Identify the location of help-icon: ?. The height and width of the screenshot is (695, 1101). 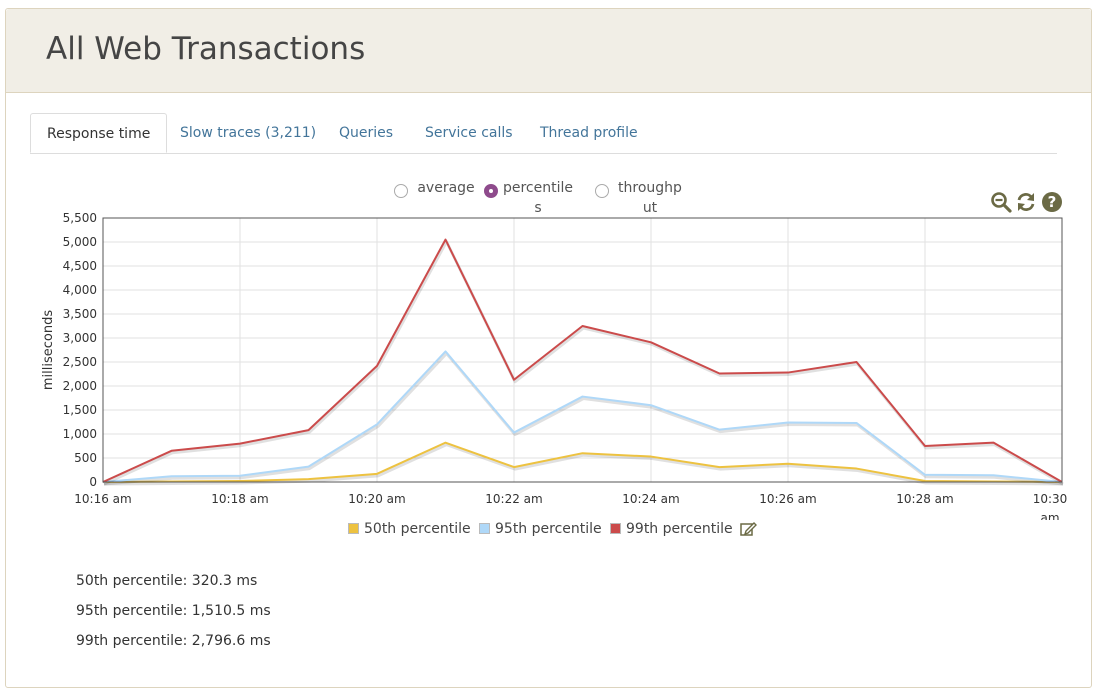
(1052, 202).